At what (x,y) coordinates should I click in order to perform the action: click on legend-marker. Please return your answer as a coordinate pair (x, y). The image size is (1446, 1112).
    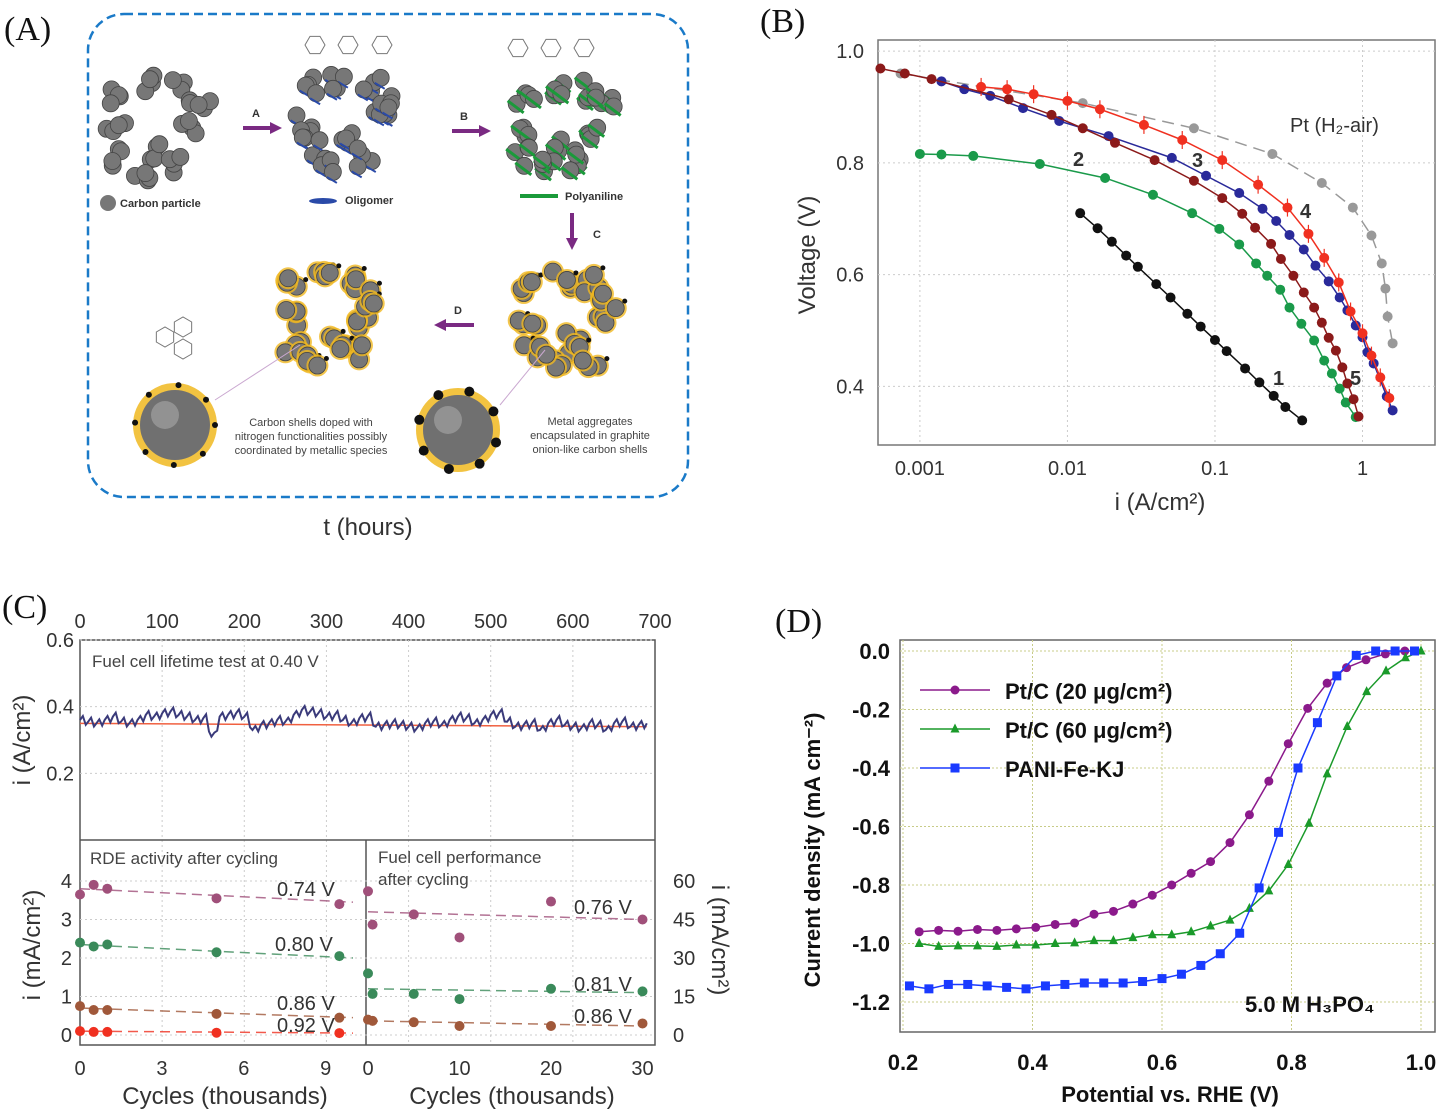
    Looking at the image, I should click on (955, 768).